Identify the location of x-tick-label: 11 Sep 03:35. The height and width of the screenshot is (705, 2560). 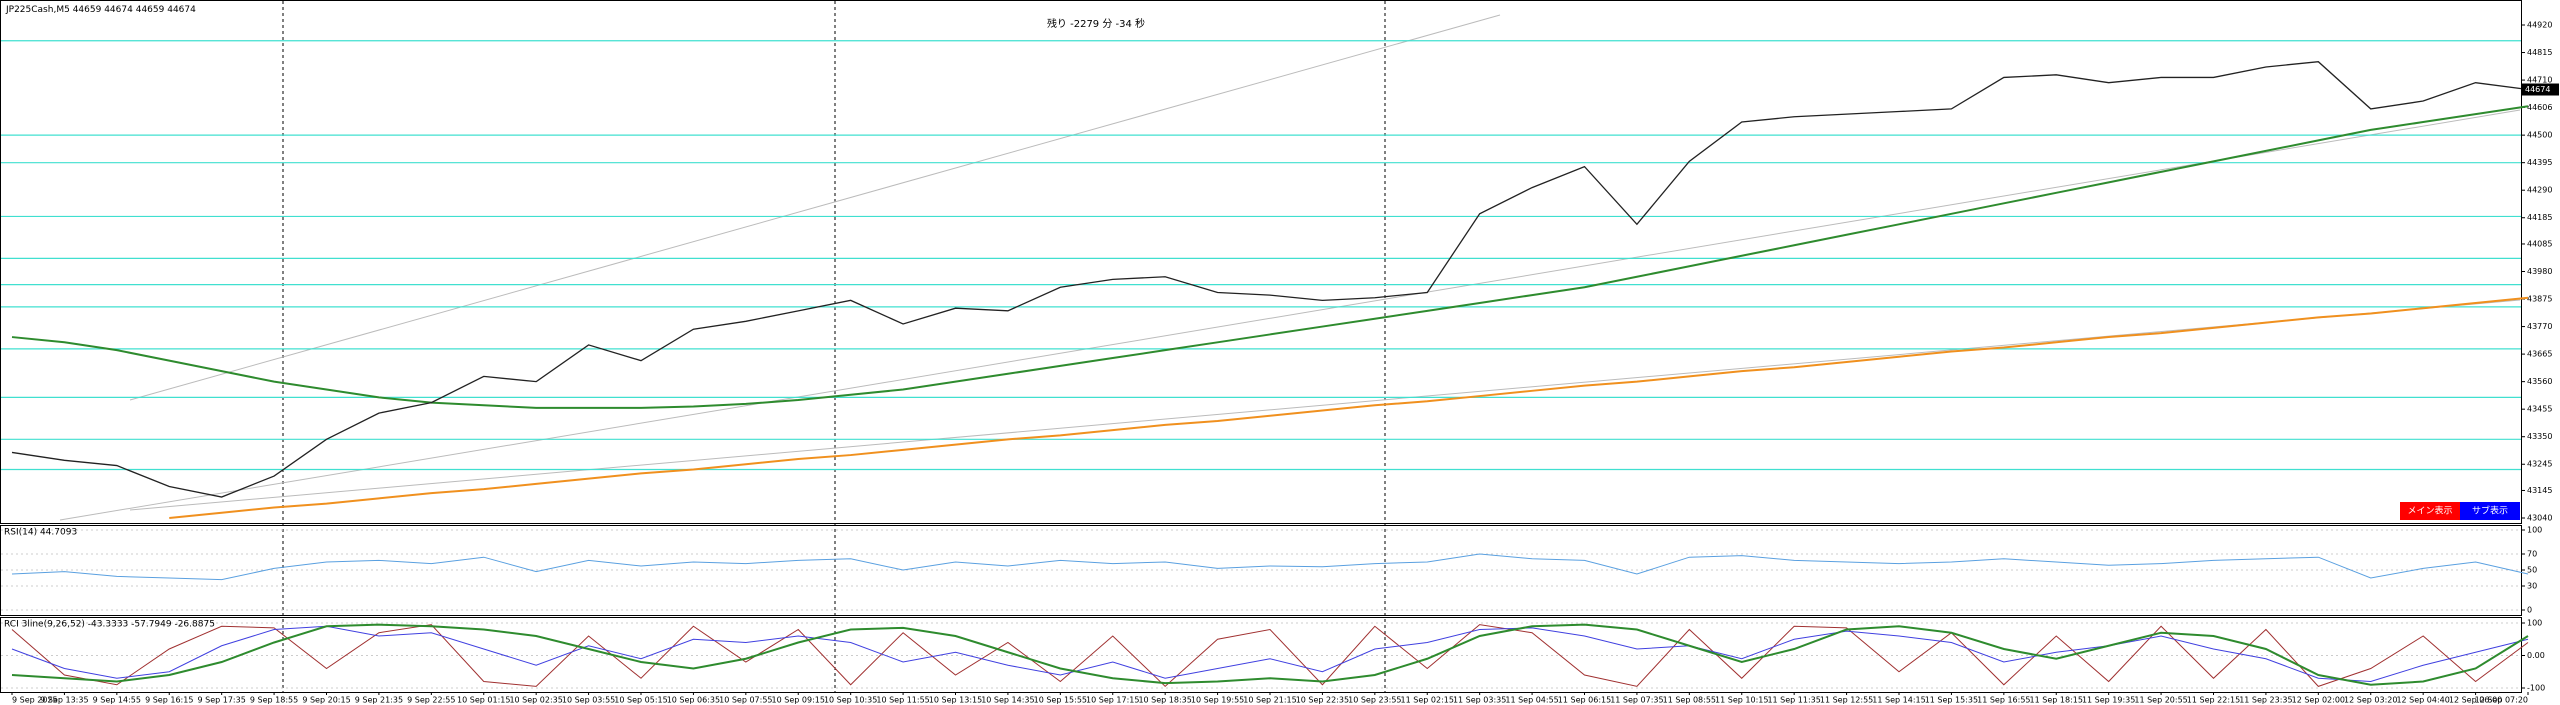
(1479, 700).